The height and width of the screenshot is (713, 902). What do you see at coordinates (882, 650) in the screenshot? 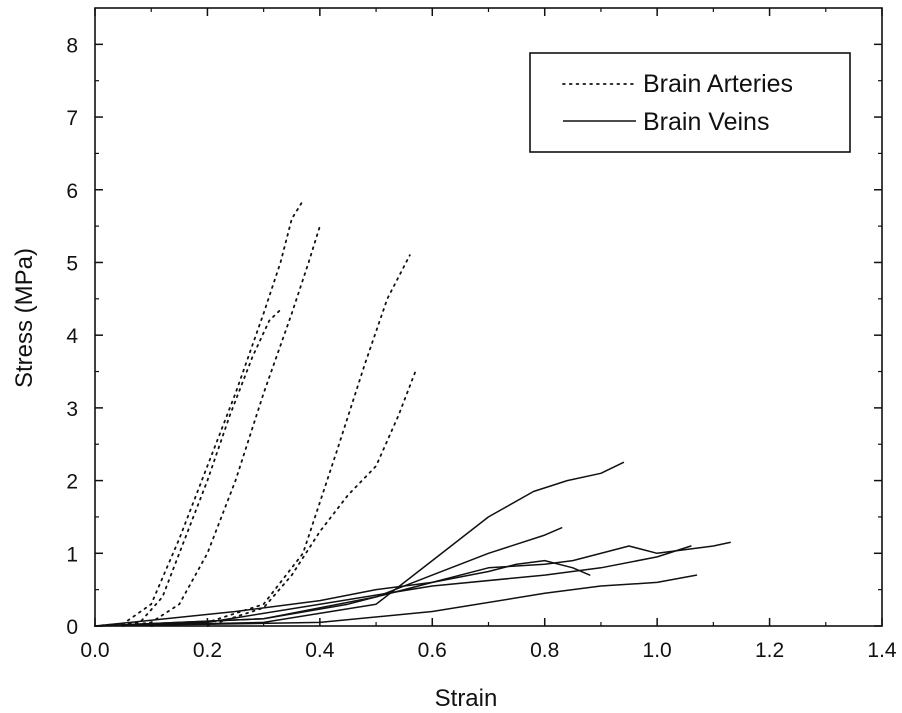
I see `x-tick-label: 1.4` at bounding box center [882, 650].